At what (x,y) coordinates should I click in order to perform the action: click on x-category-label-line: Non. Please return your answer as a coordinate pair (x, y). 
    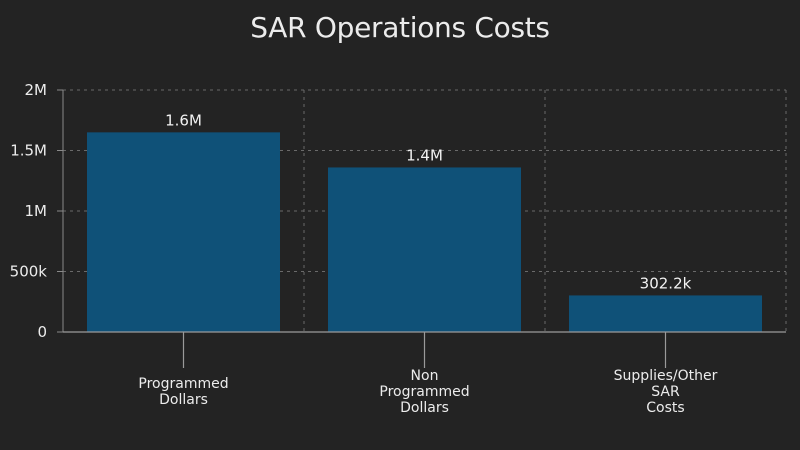
    Looking at the image, I should click on (425, 376).